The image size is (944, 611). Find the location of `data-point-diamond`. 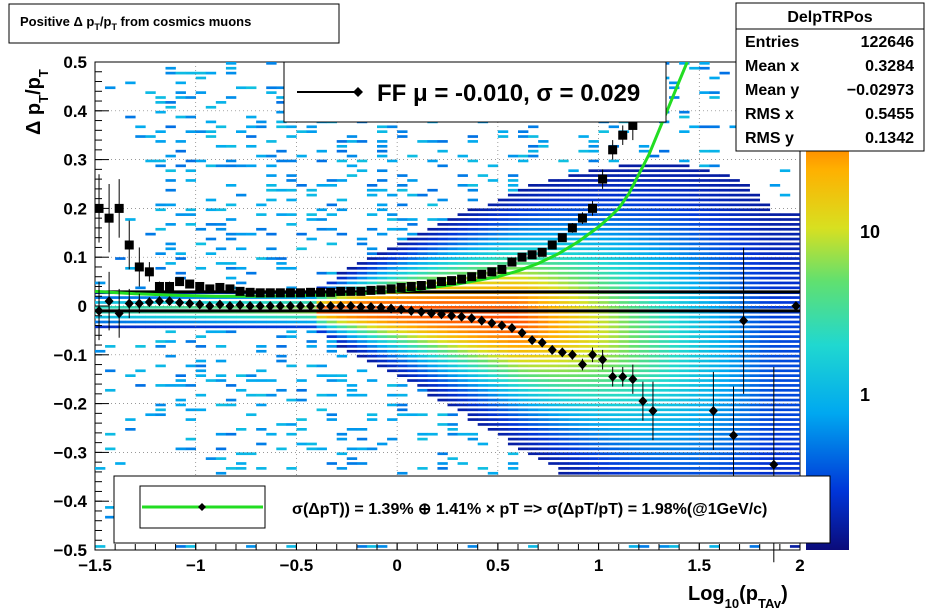

data-point-diamond is located at coordinates (341, 306).